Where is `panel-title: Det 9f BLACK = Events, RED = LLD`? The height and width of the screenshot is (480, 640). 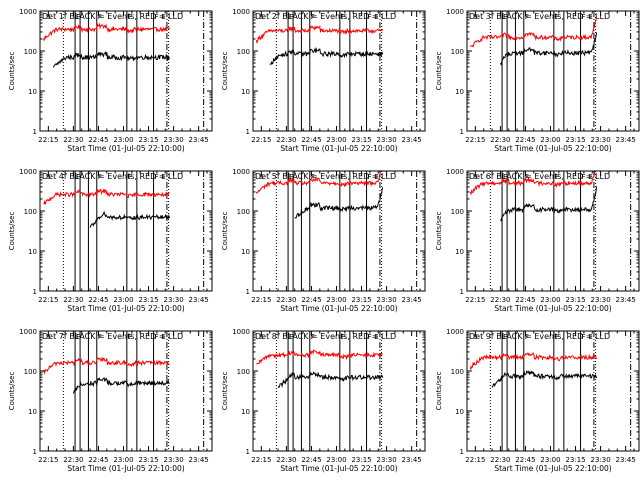
panel-title: Det 9f BLACK = Events, RED = LLD is located at coordinates (539, 336).